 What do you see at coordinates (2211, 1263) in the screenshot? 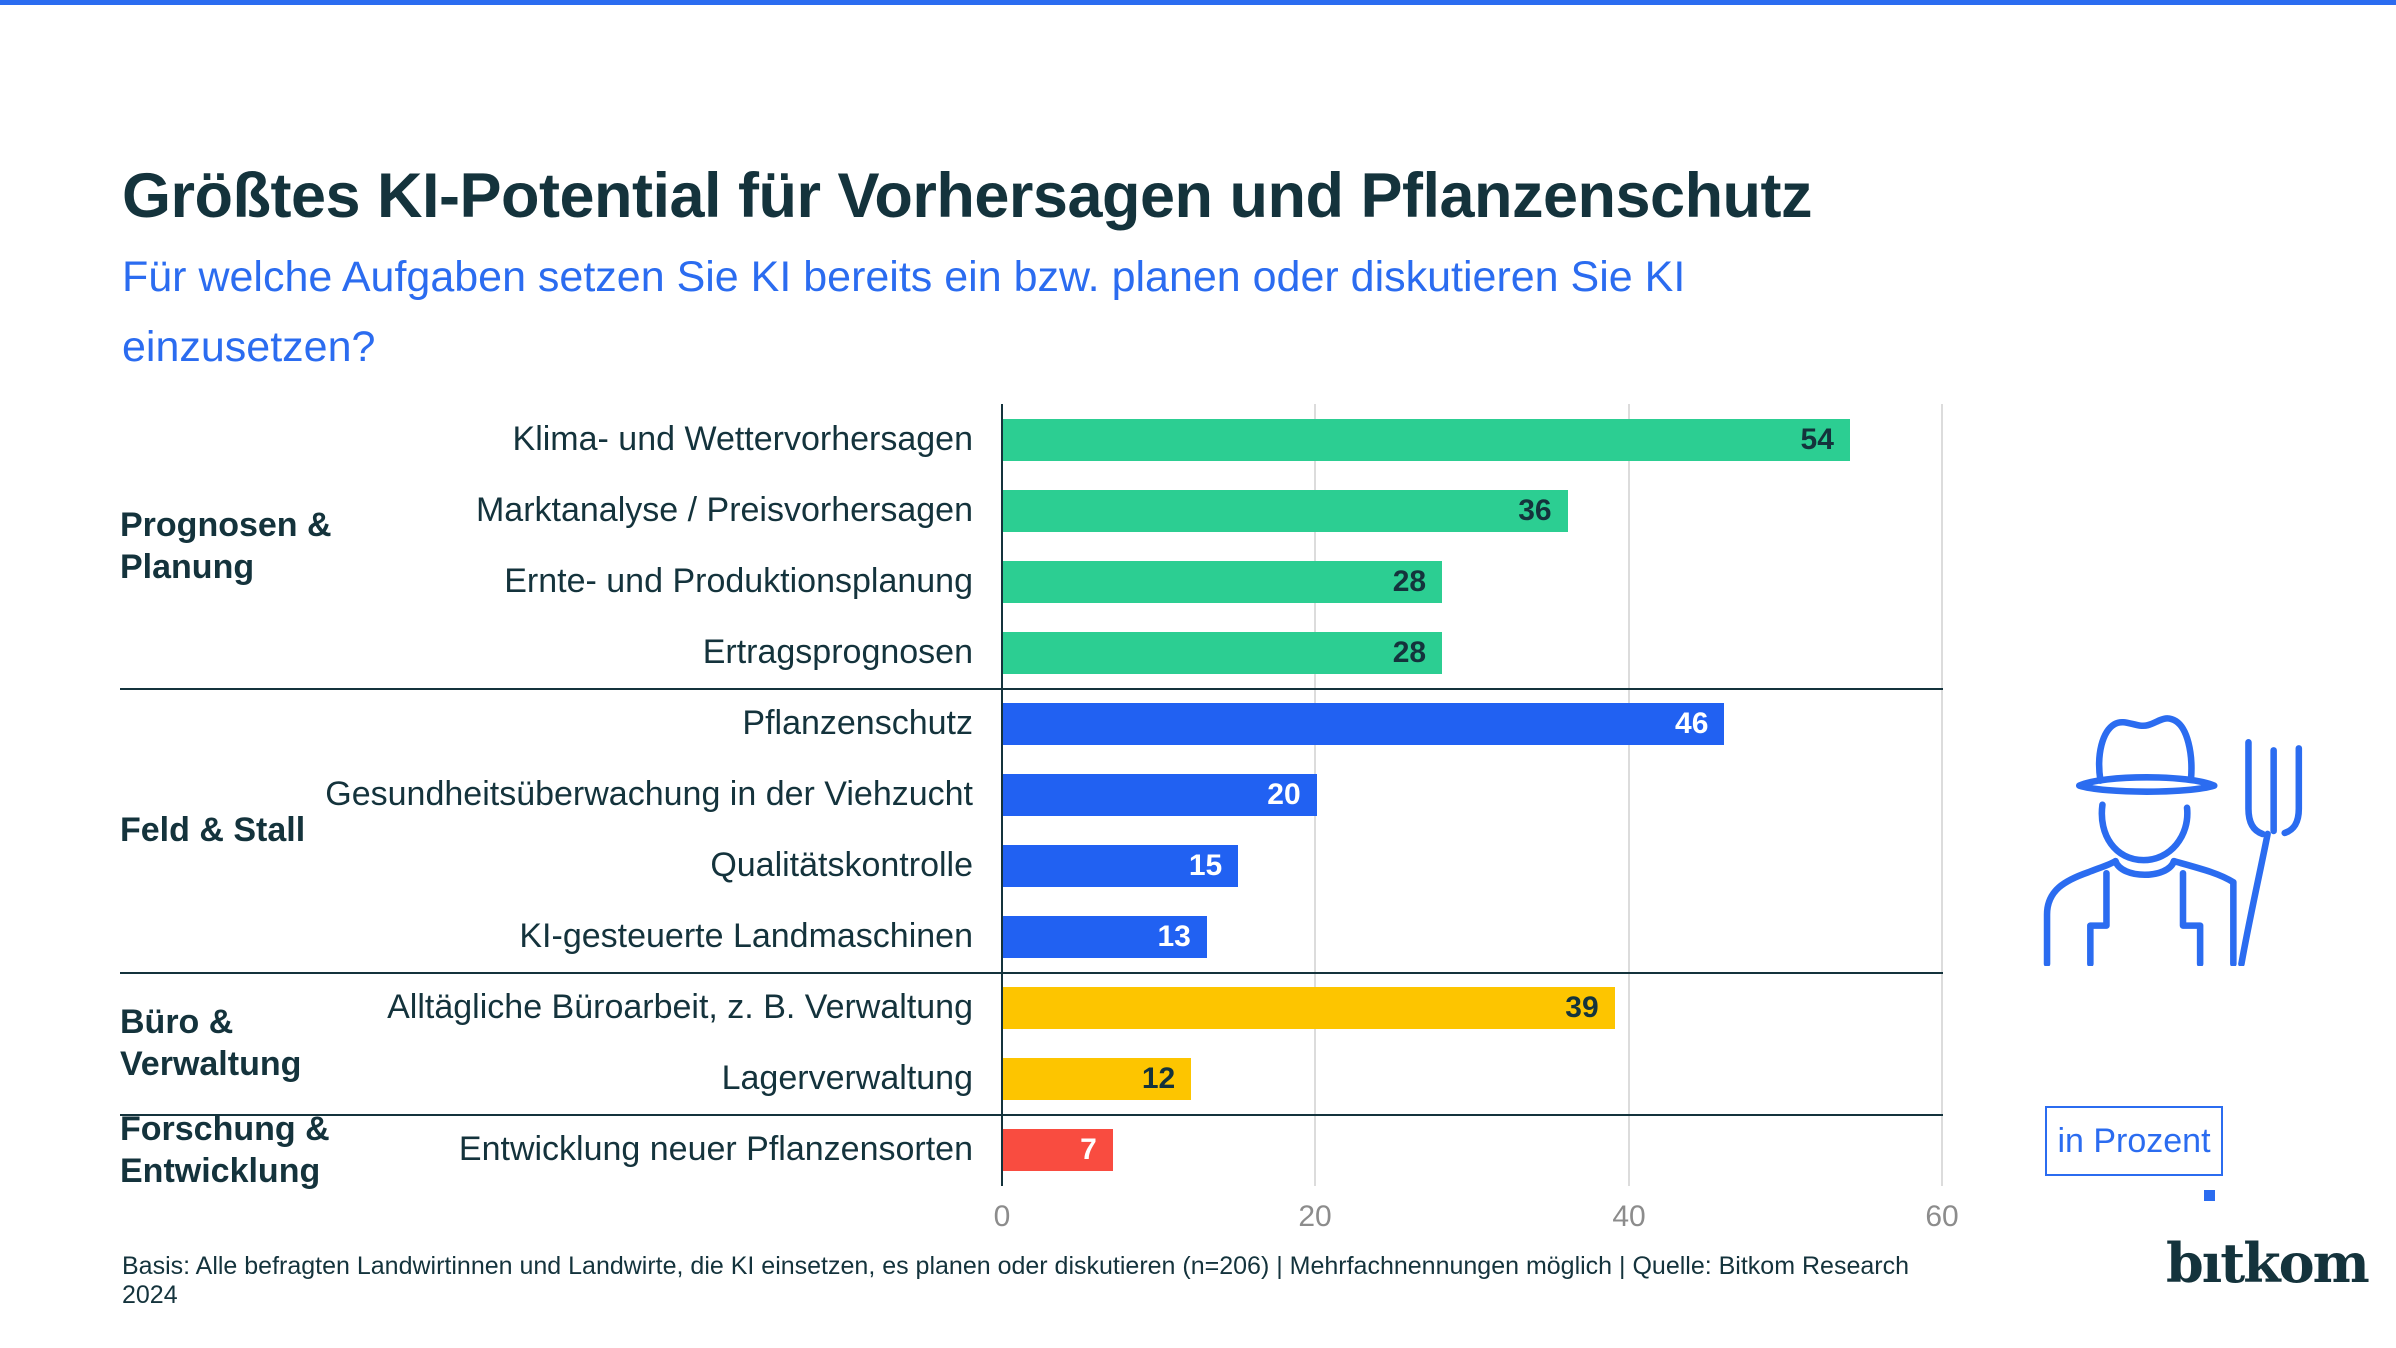
I see `logo-text: ı` at bounding box center [2211, 1263].